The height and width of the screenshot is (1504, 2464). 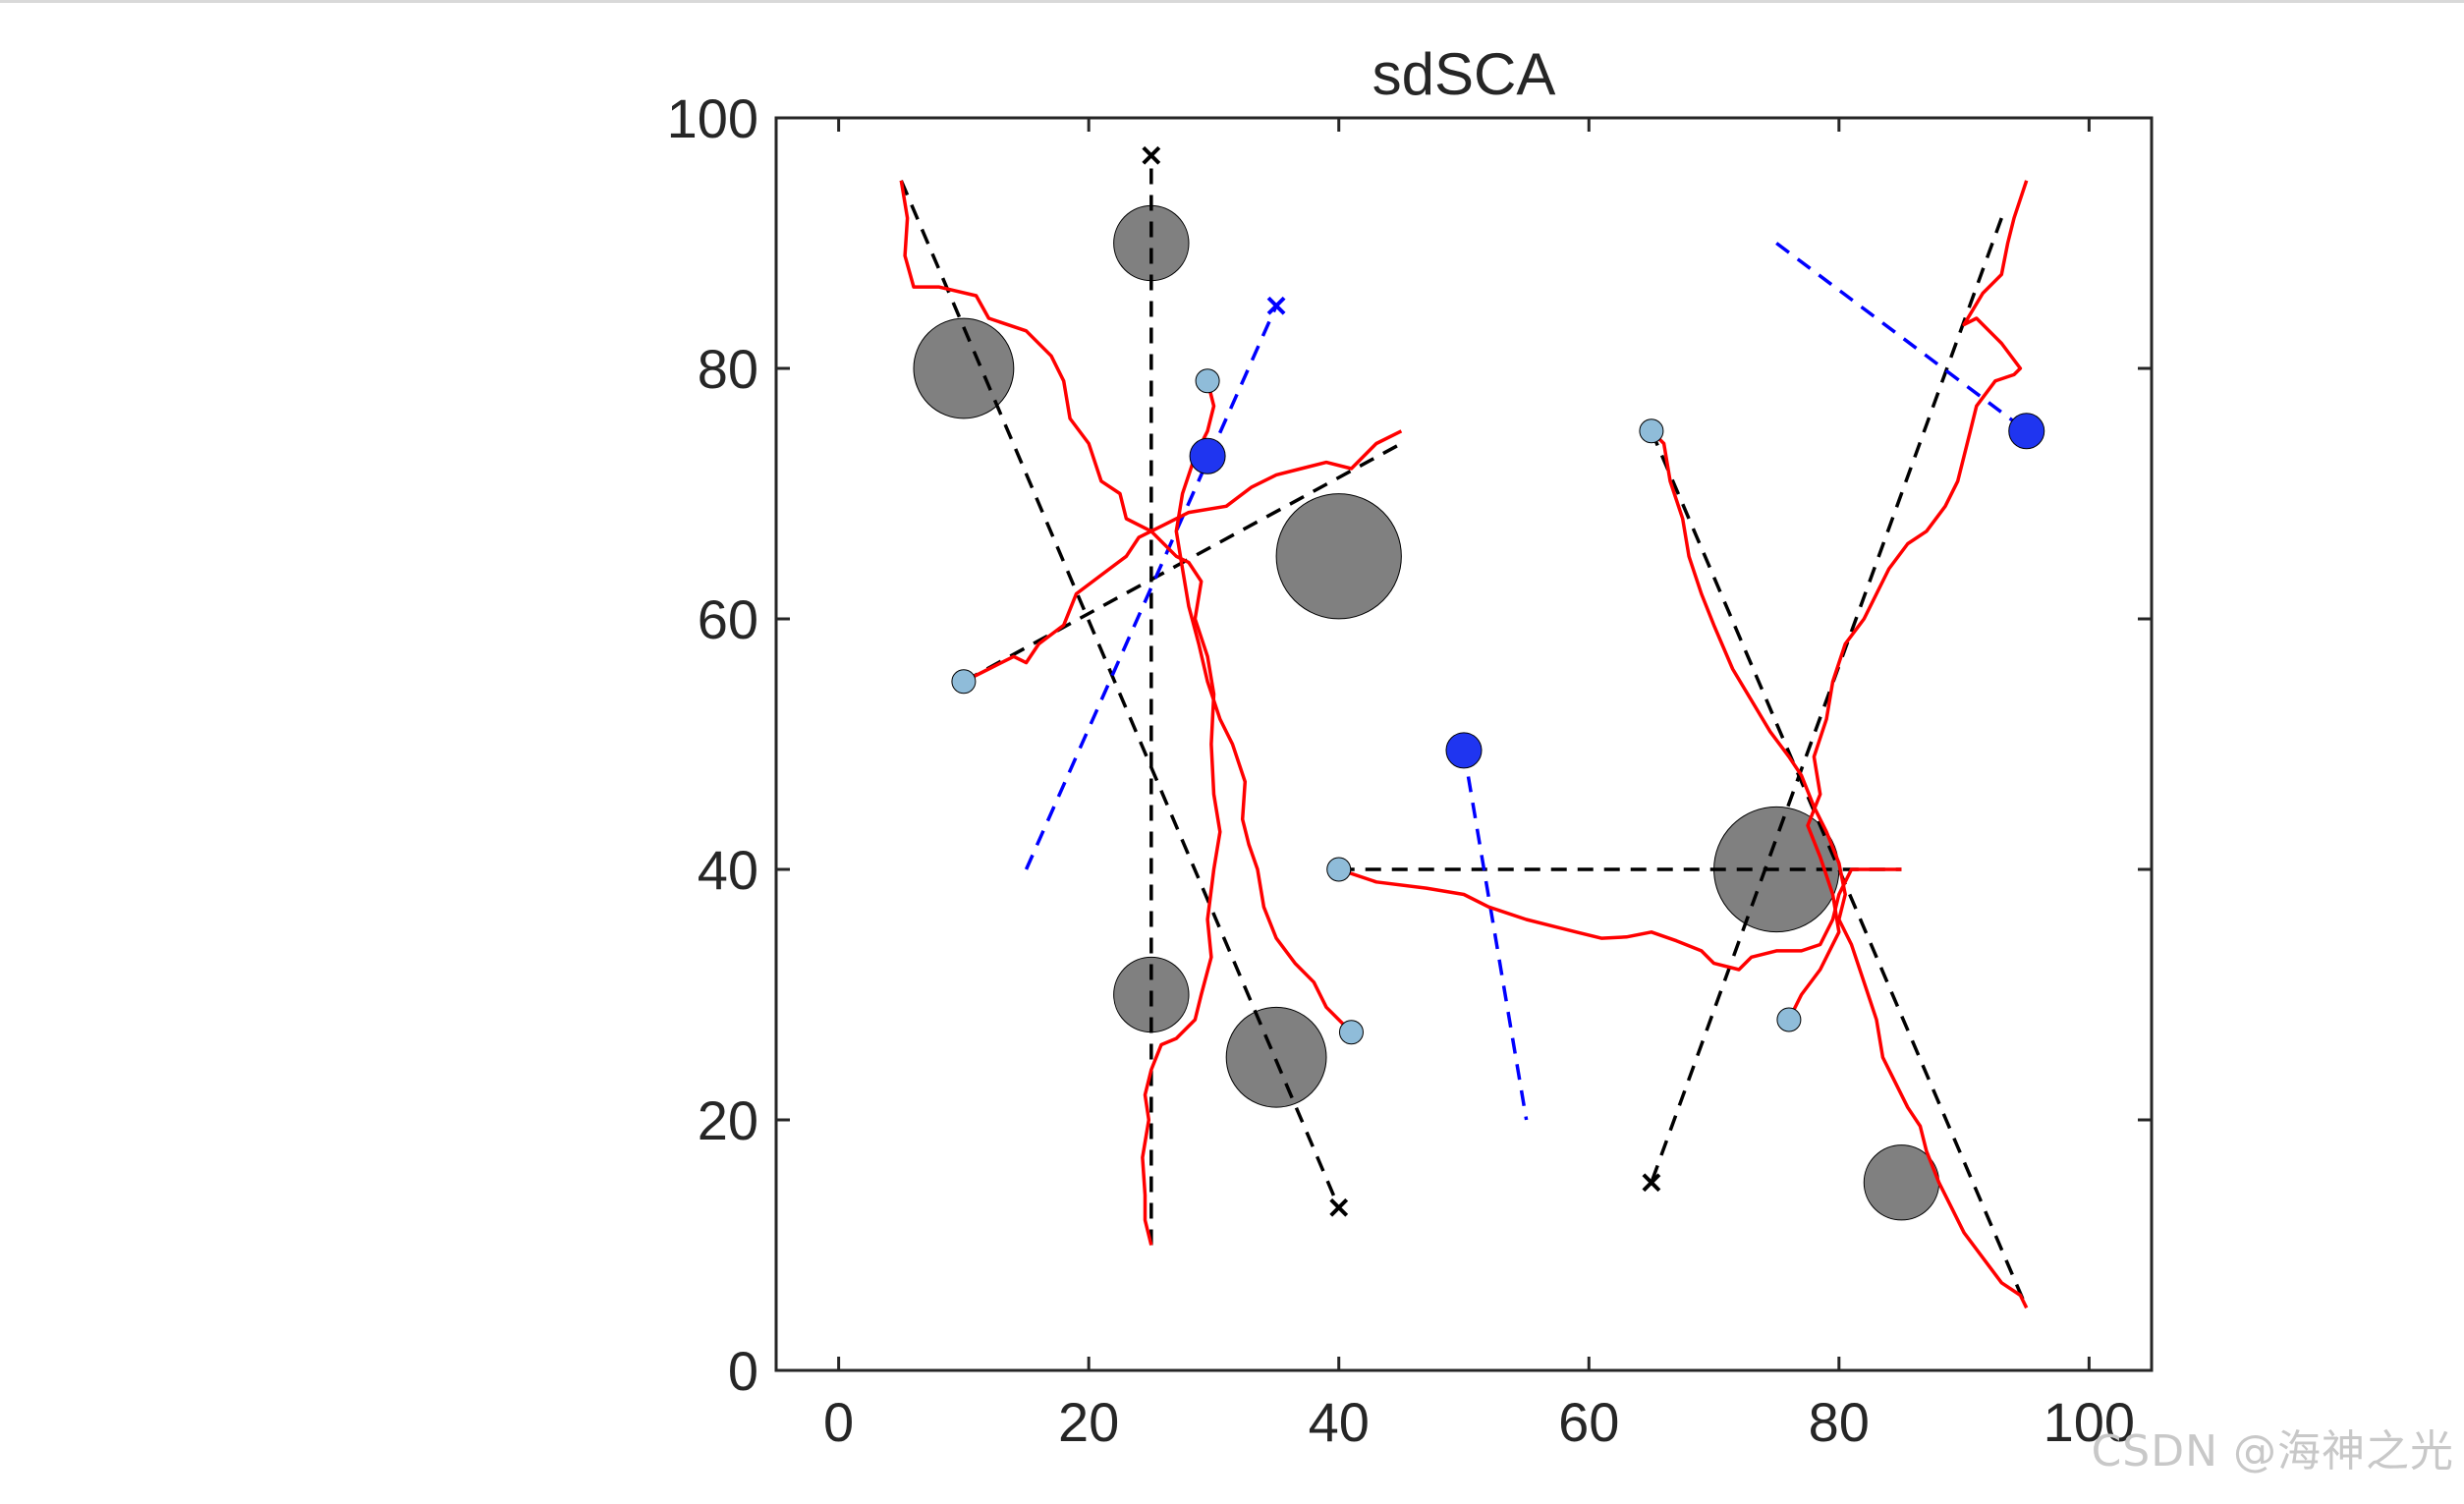 What do you see at coordinates (1839, 1422) in the screenshot?
I see `x-tick-label-5: 80` at bounding box center [1839, 1422].